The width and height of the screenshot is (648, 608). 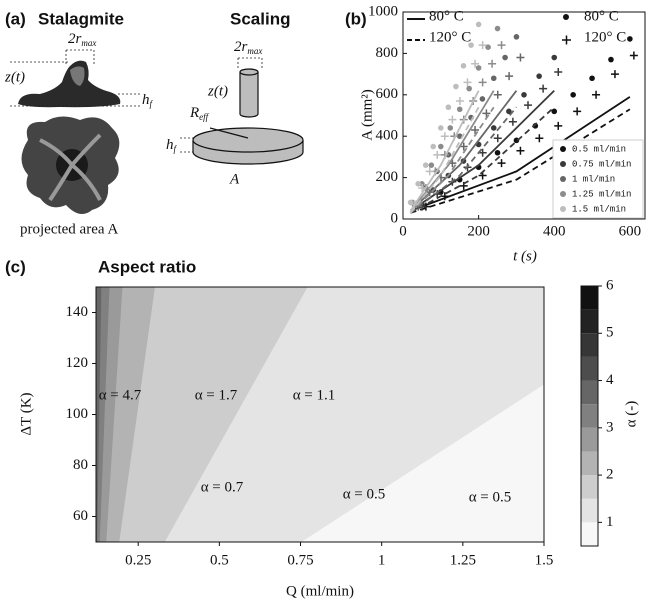 I want to click on panel-label: (a), so click(x=15, y=18).